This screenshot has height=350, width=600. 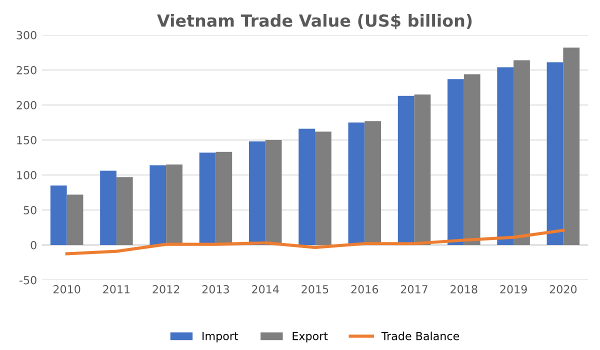 What do you see at coordinates (33, 245) in the screenshot?
I see `y-tick-label: 0` at bounding box center [33, 245].